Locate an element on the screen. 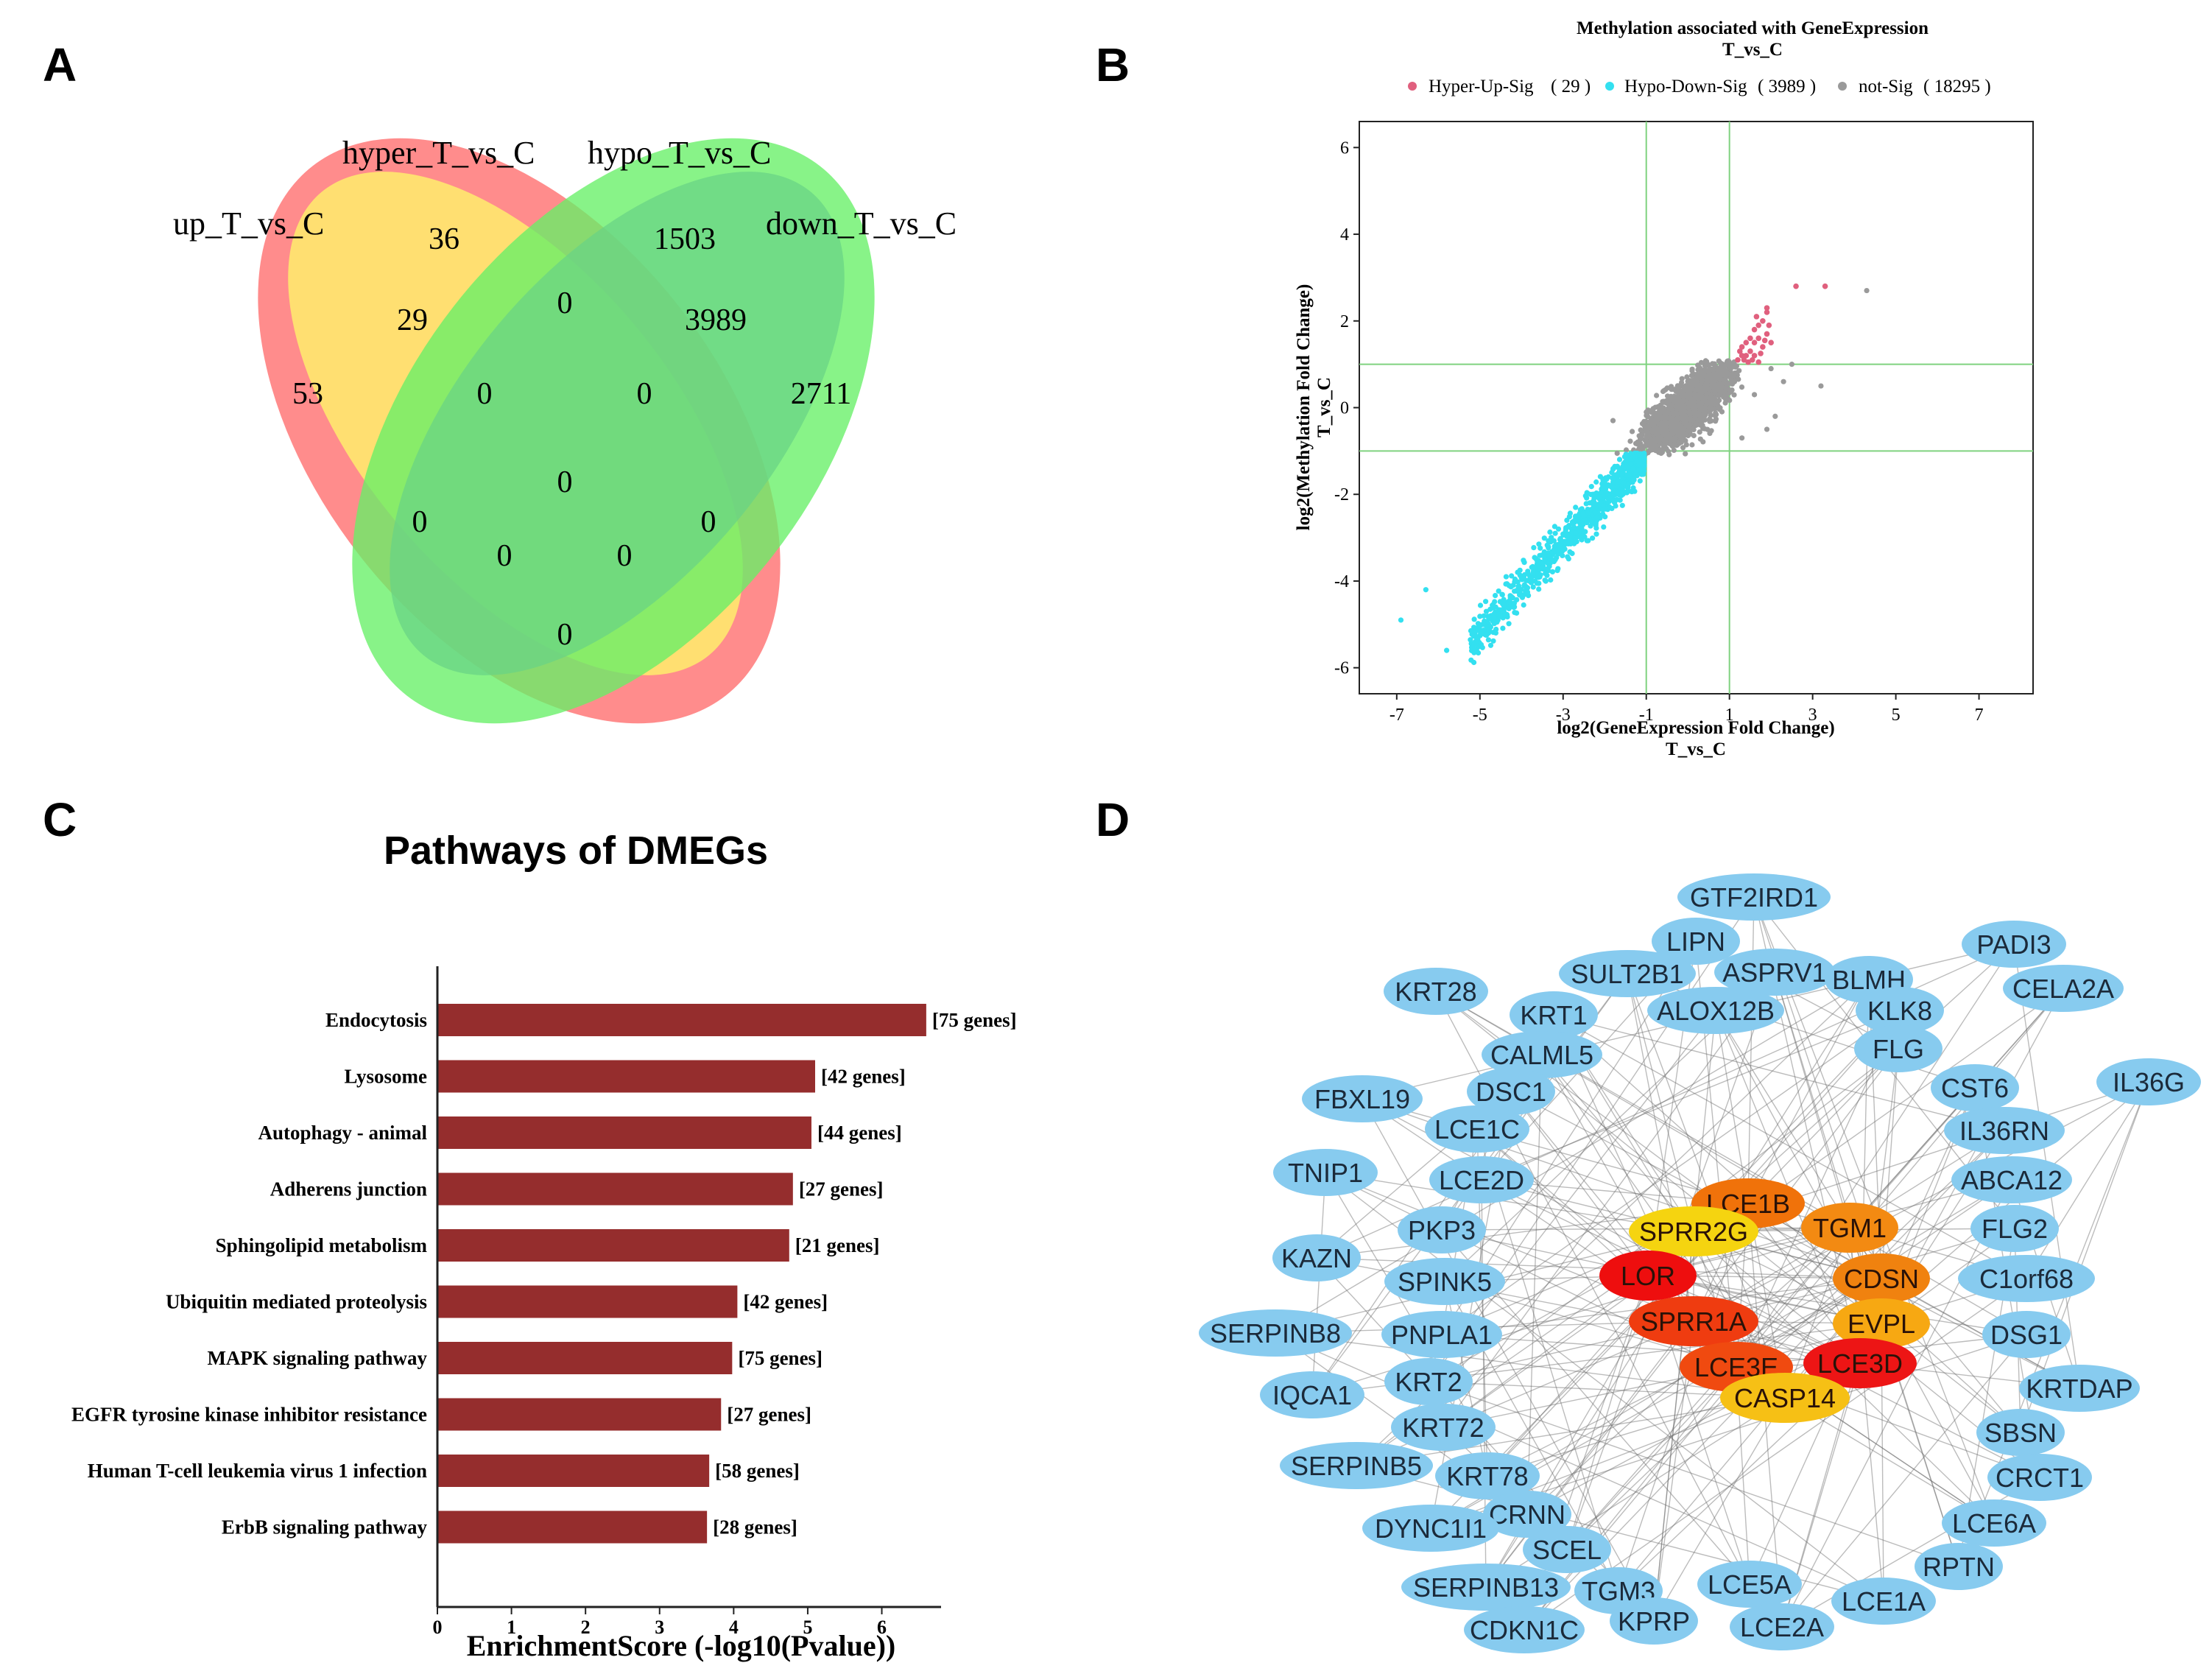  network-node-label: KRT28 is located at coordinates (1436, 992).